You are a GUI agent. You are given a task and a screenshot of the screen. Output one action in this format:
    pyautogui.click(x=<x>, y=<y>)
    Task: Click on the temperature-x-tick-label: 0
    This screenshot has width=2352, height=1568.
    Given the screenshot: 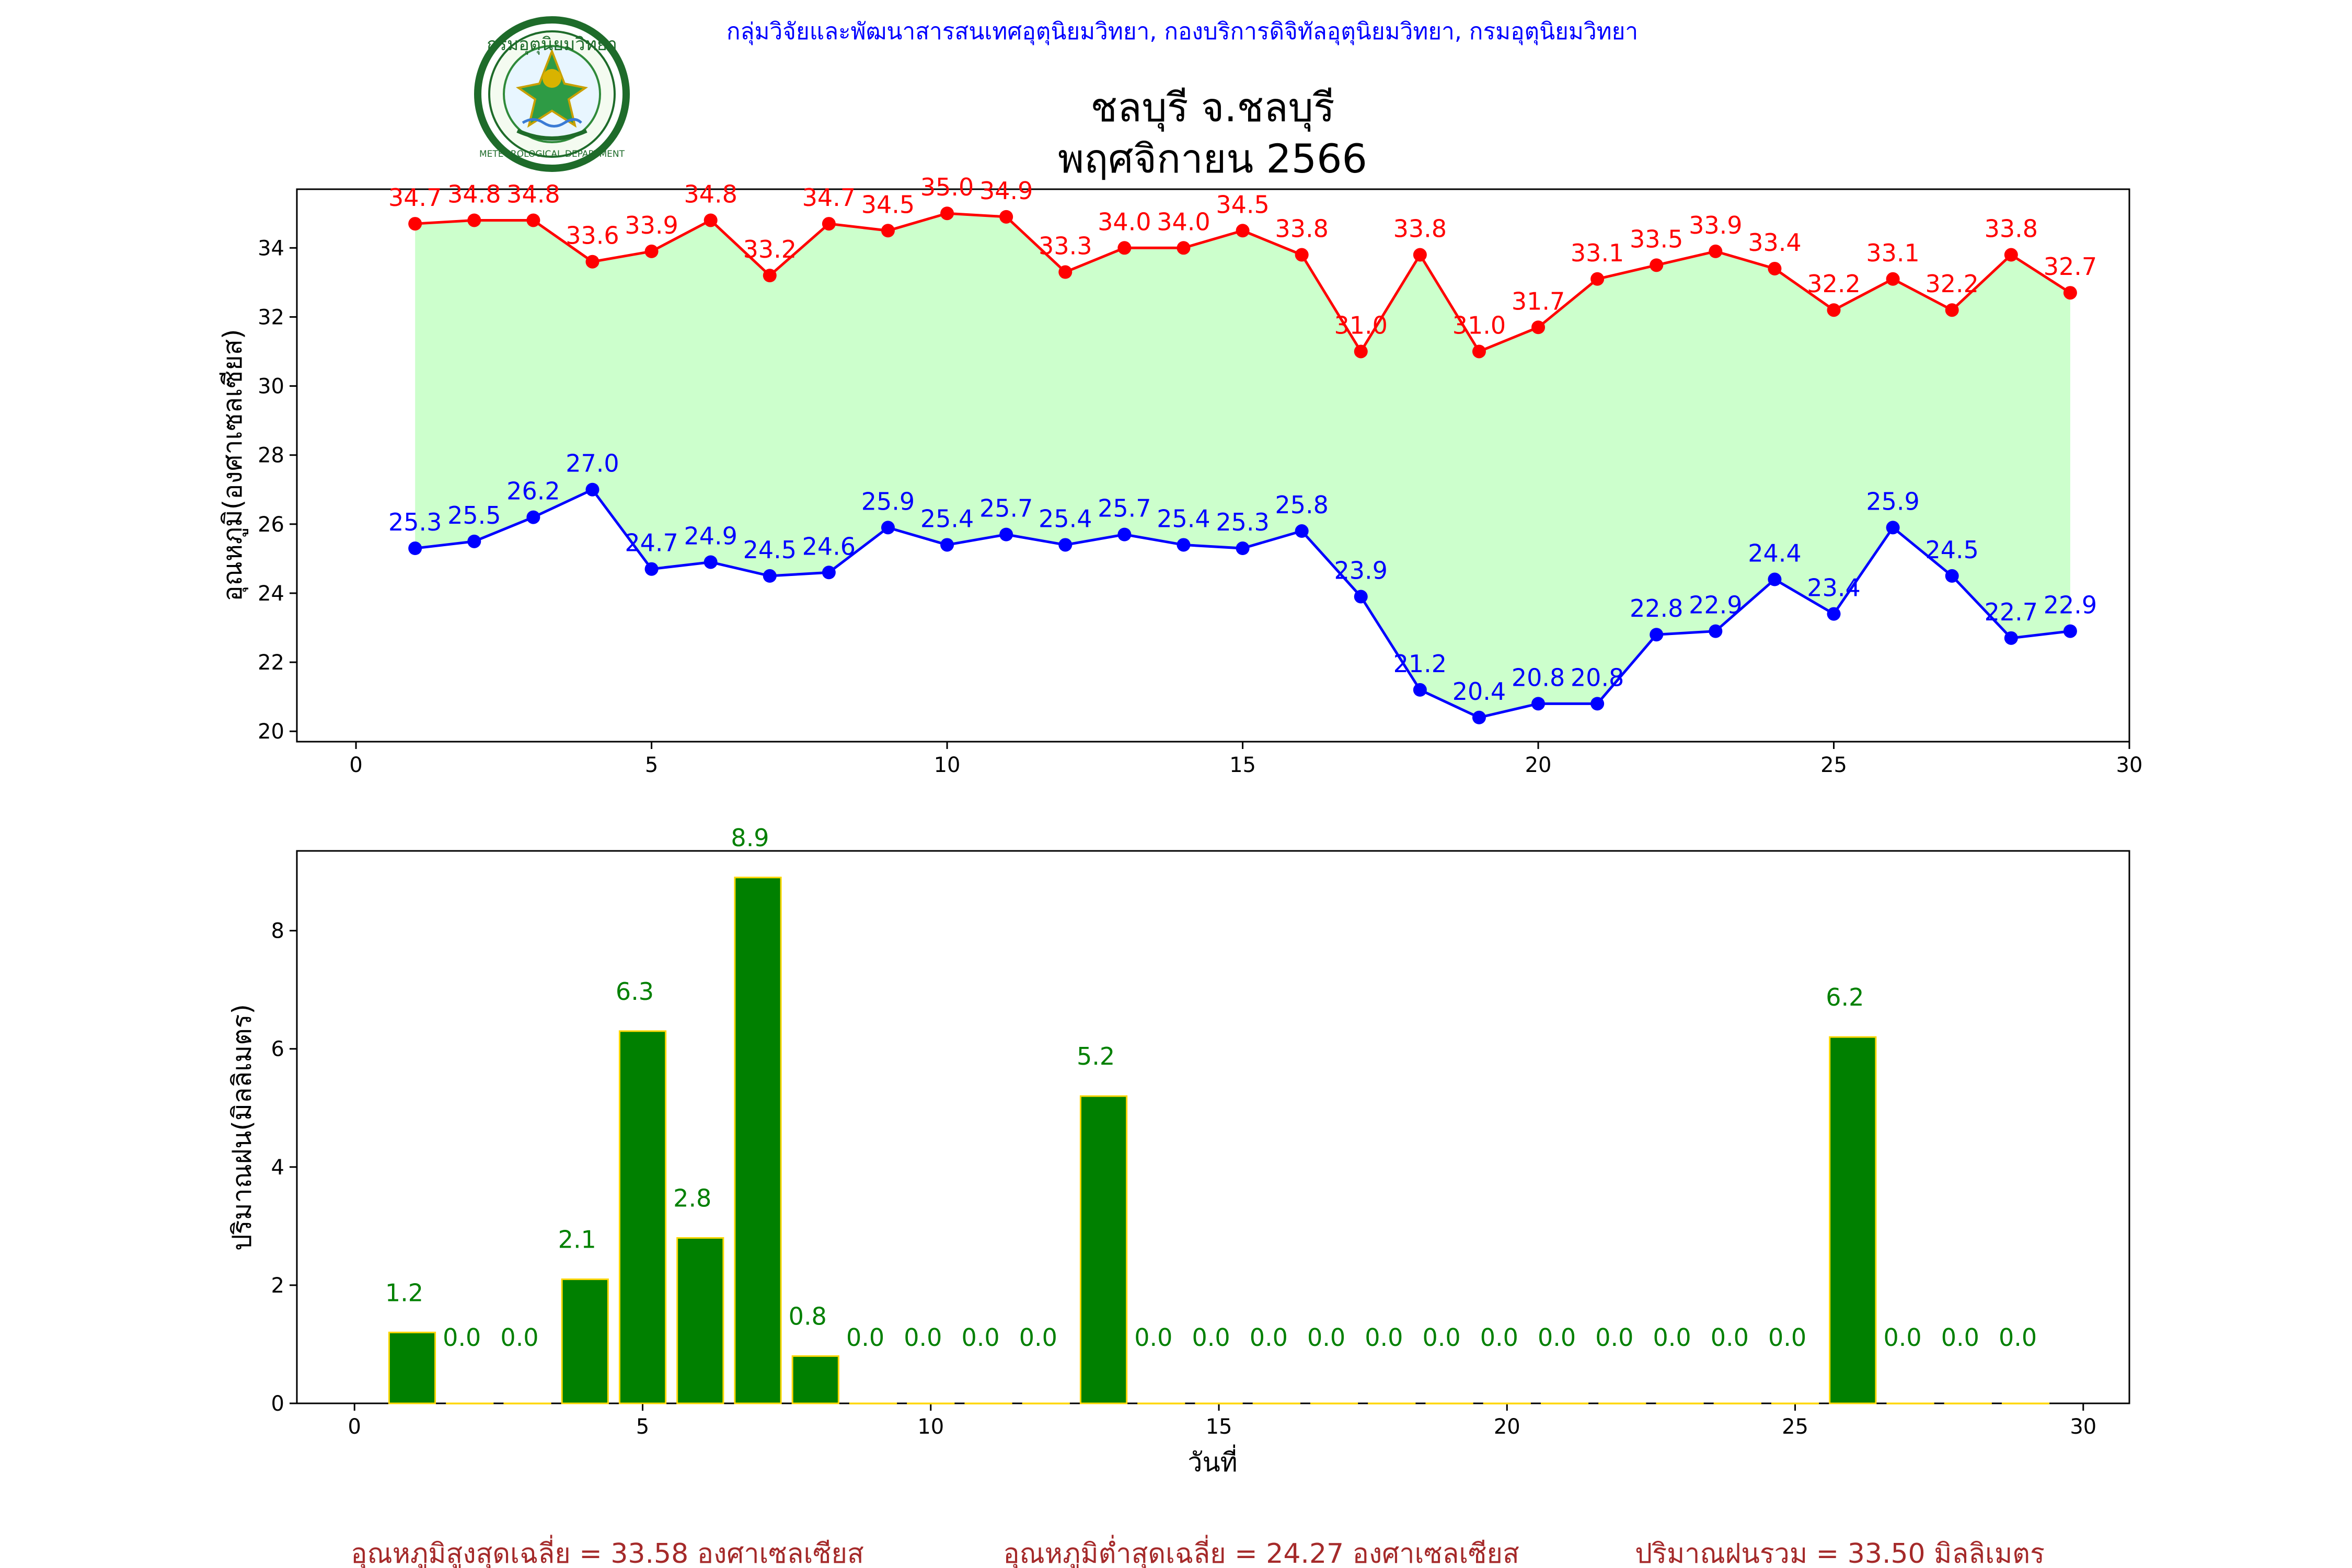 What is the action you would take?
    pyautogui.click(x=355, y=765)
    